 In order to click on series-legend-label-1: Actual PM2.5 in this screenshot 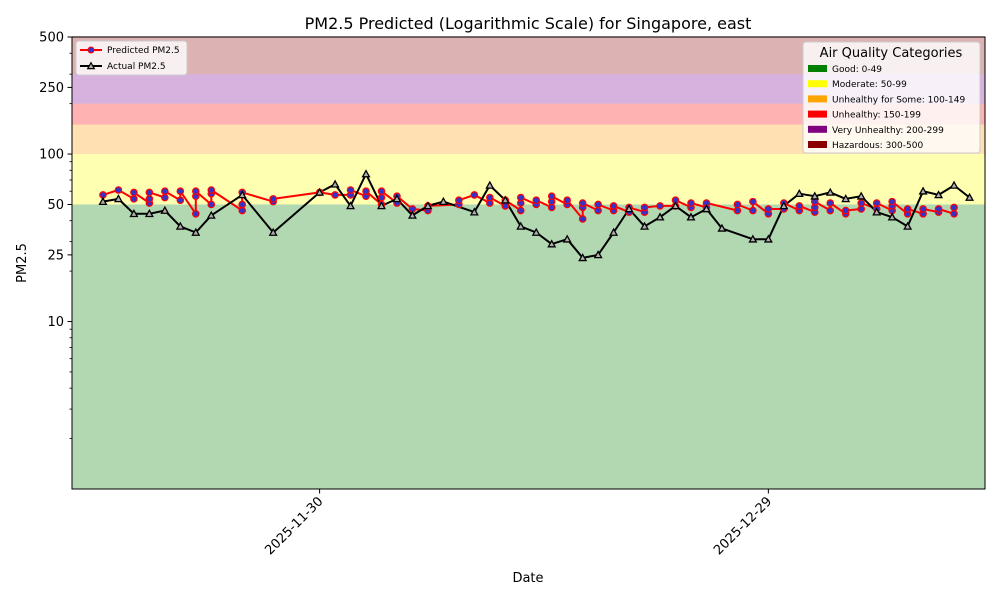, I will do `click(136, 67)`.